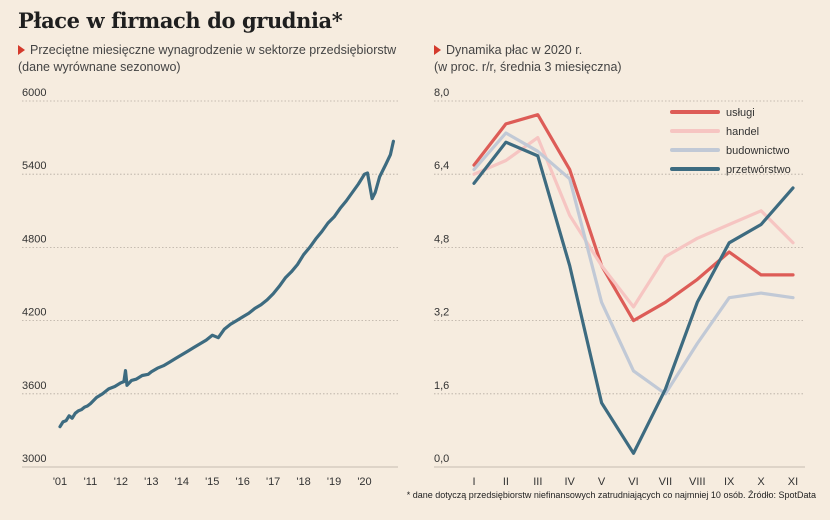  Describe the element at coordinates (441, 313) in the screenshot. I see `right-y-tick-label: 3,2` at that location.